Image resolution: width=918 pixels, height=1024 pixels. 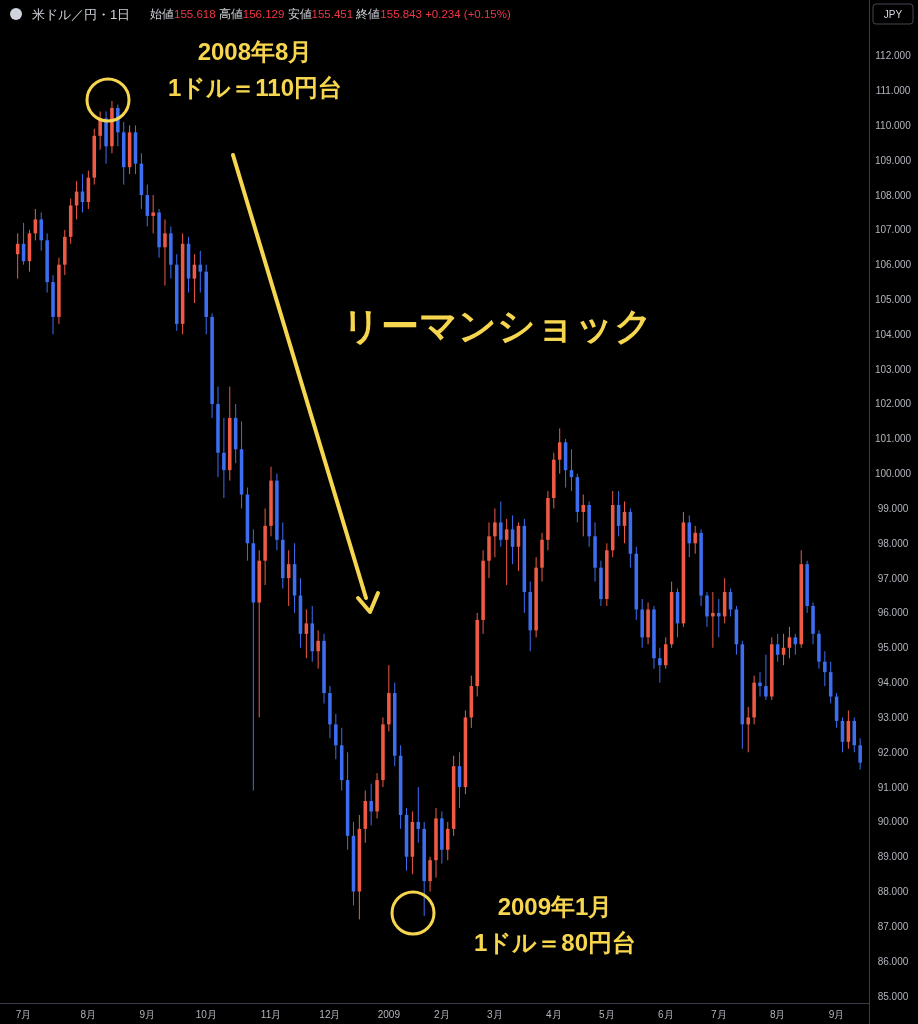 I want to click on annotation: 2009年1月 1ドル＝80円台, so click(x=555, y=924).